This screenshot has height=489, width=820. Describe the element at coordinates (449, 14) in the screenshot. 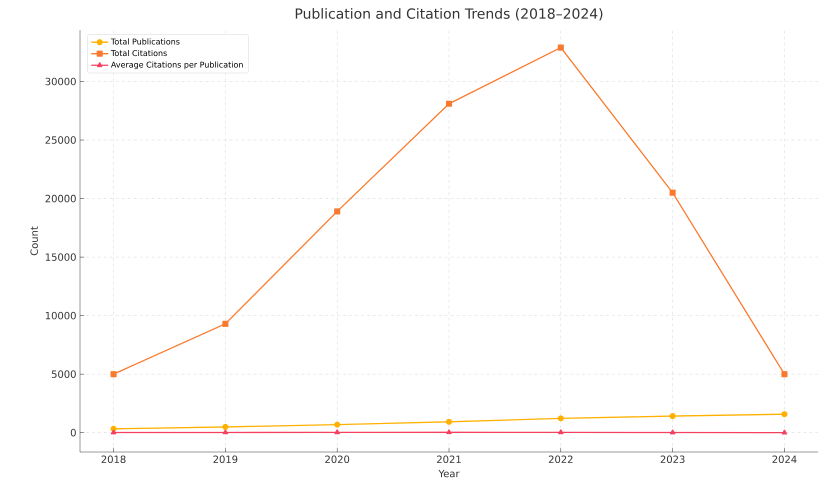

I see `chart-title: Publication and Citation Trends (2018–2024)` at that location.